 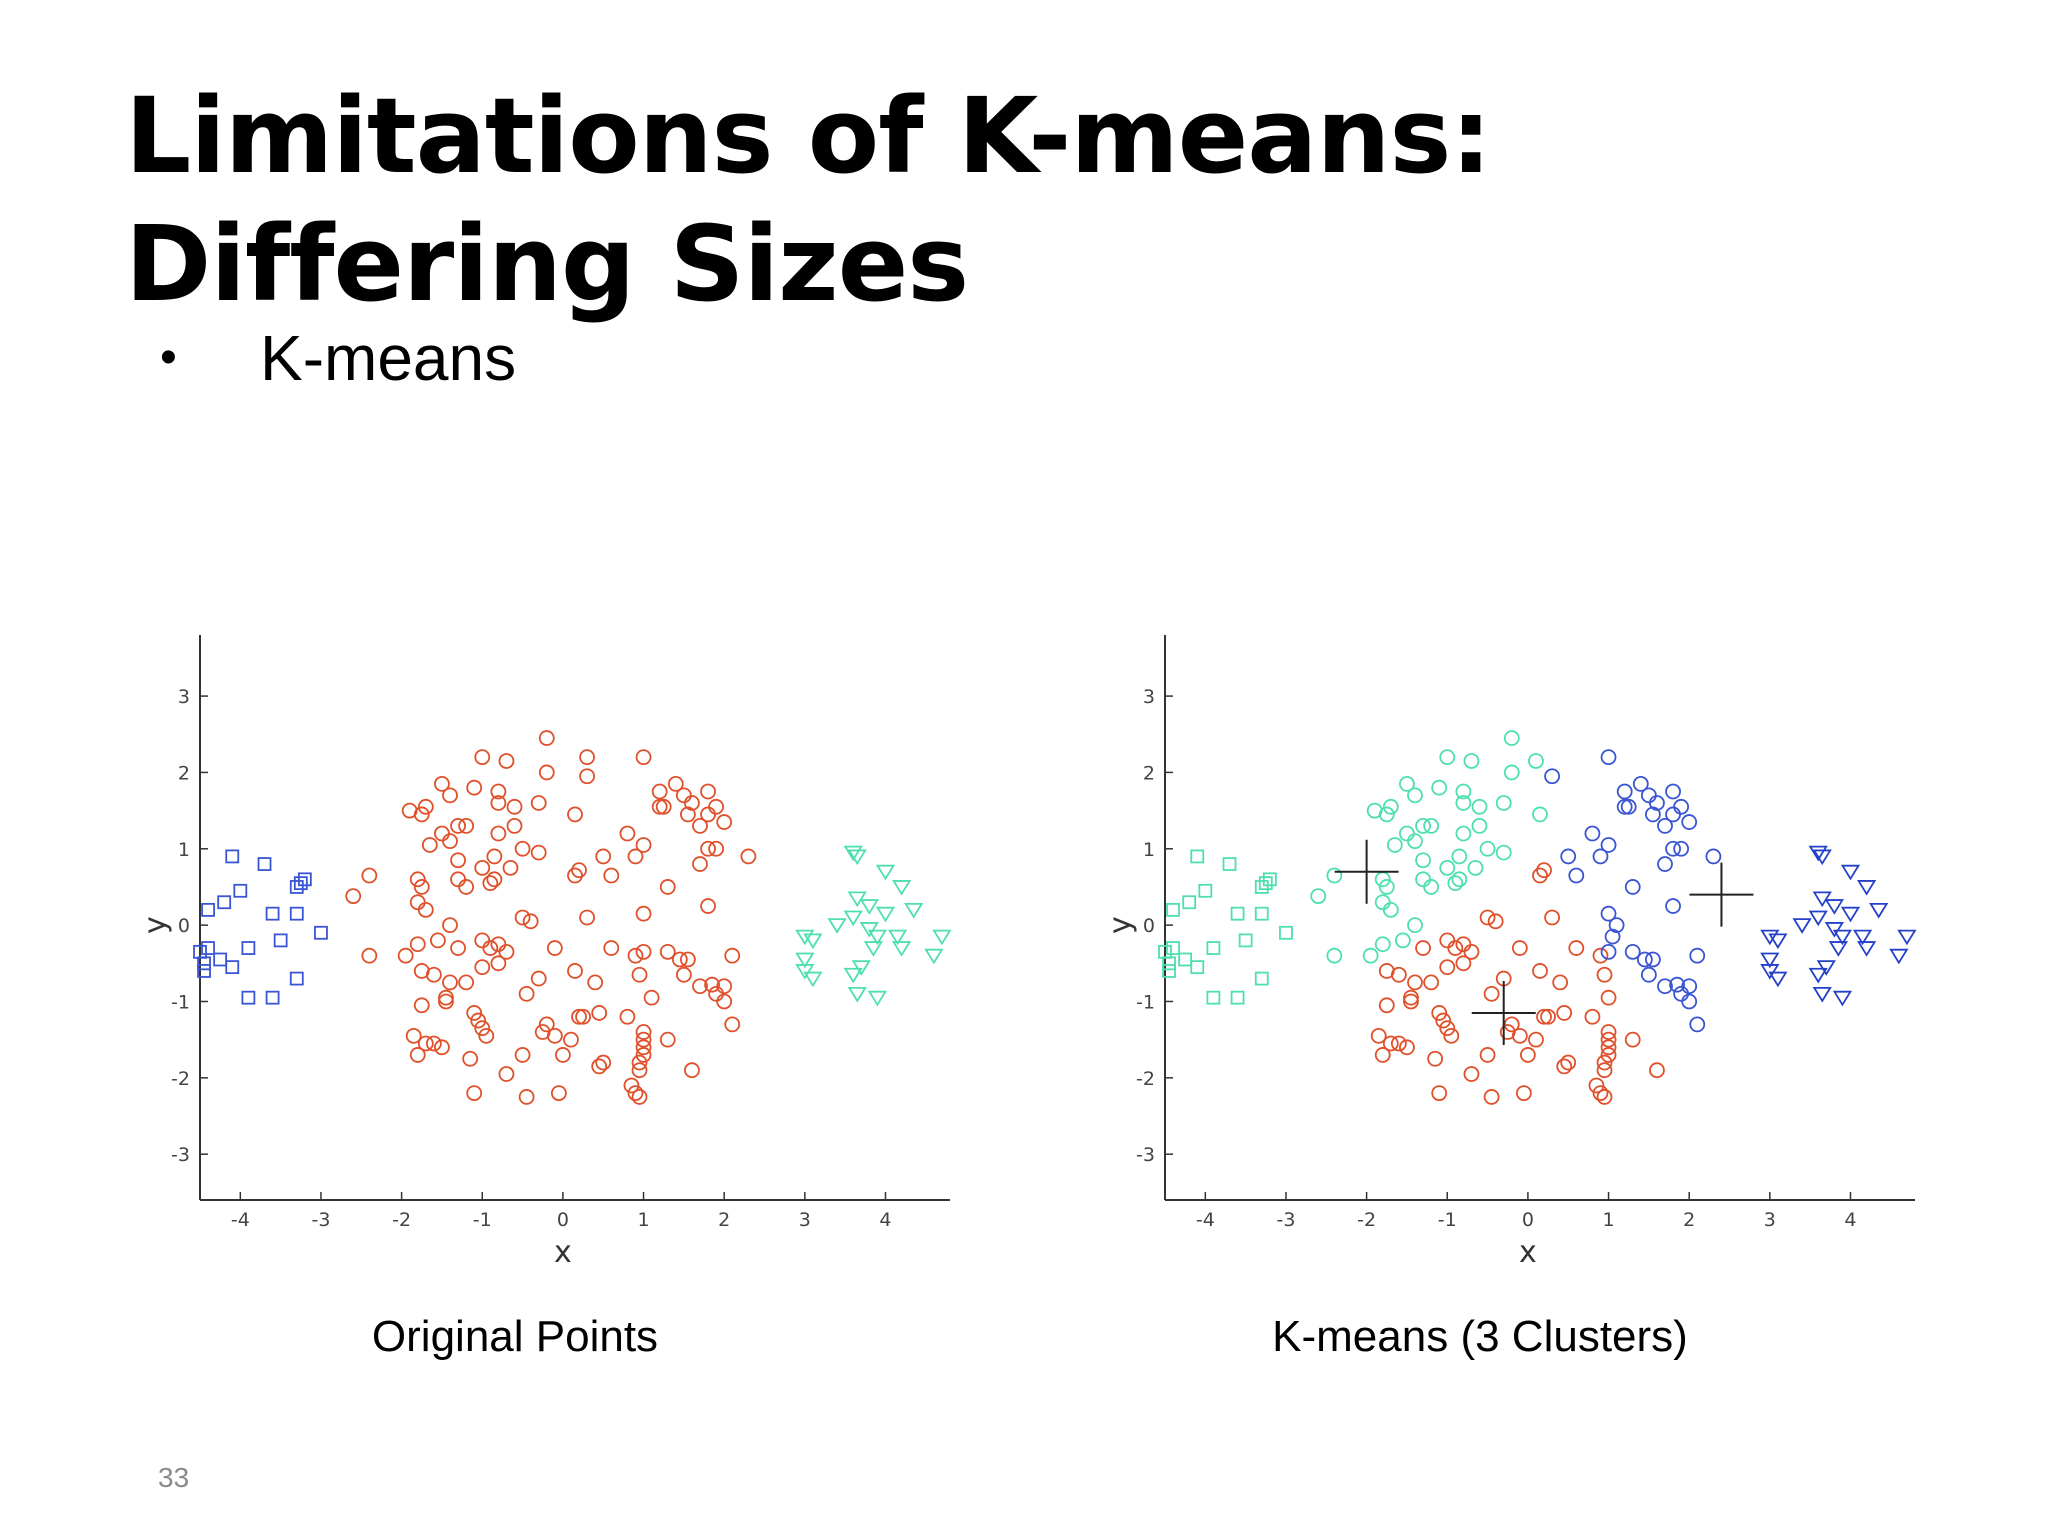 I want to click on x-tick-label: 3, so click(x=805, y=1220).